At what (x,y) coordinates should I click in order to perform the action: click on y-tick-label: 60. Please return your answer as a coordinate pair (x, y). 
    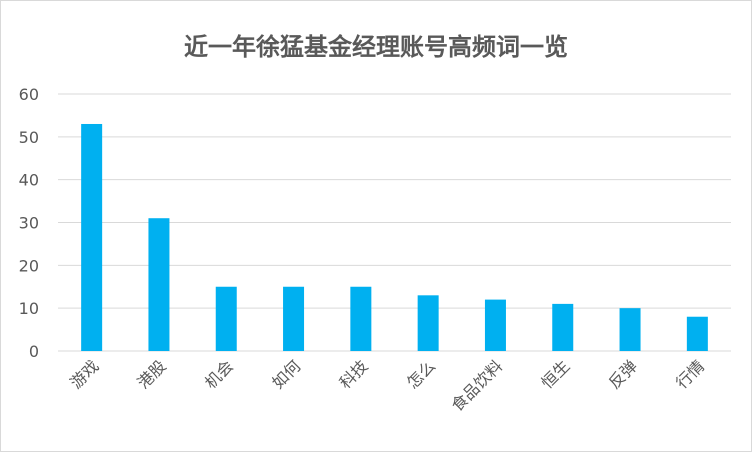
    Looking at the image, I should click on (29, 94).